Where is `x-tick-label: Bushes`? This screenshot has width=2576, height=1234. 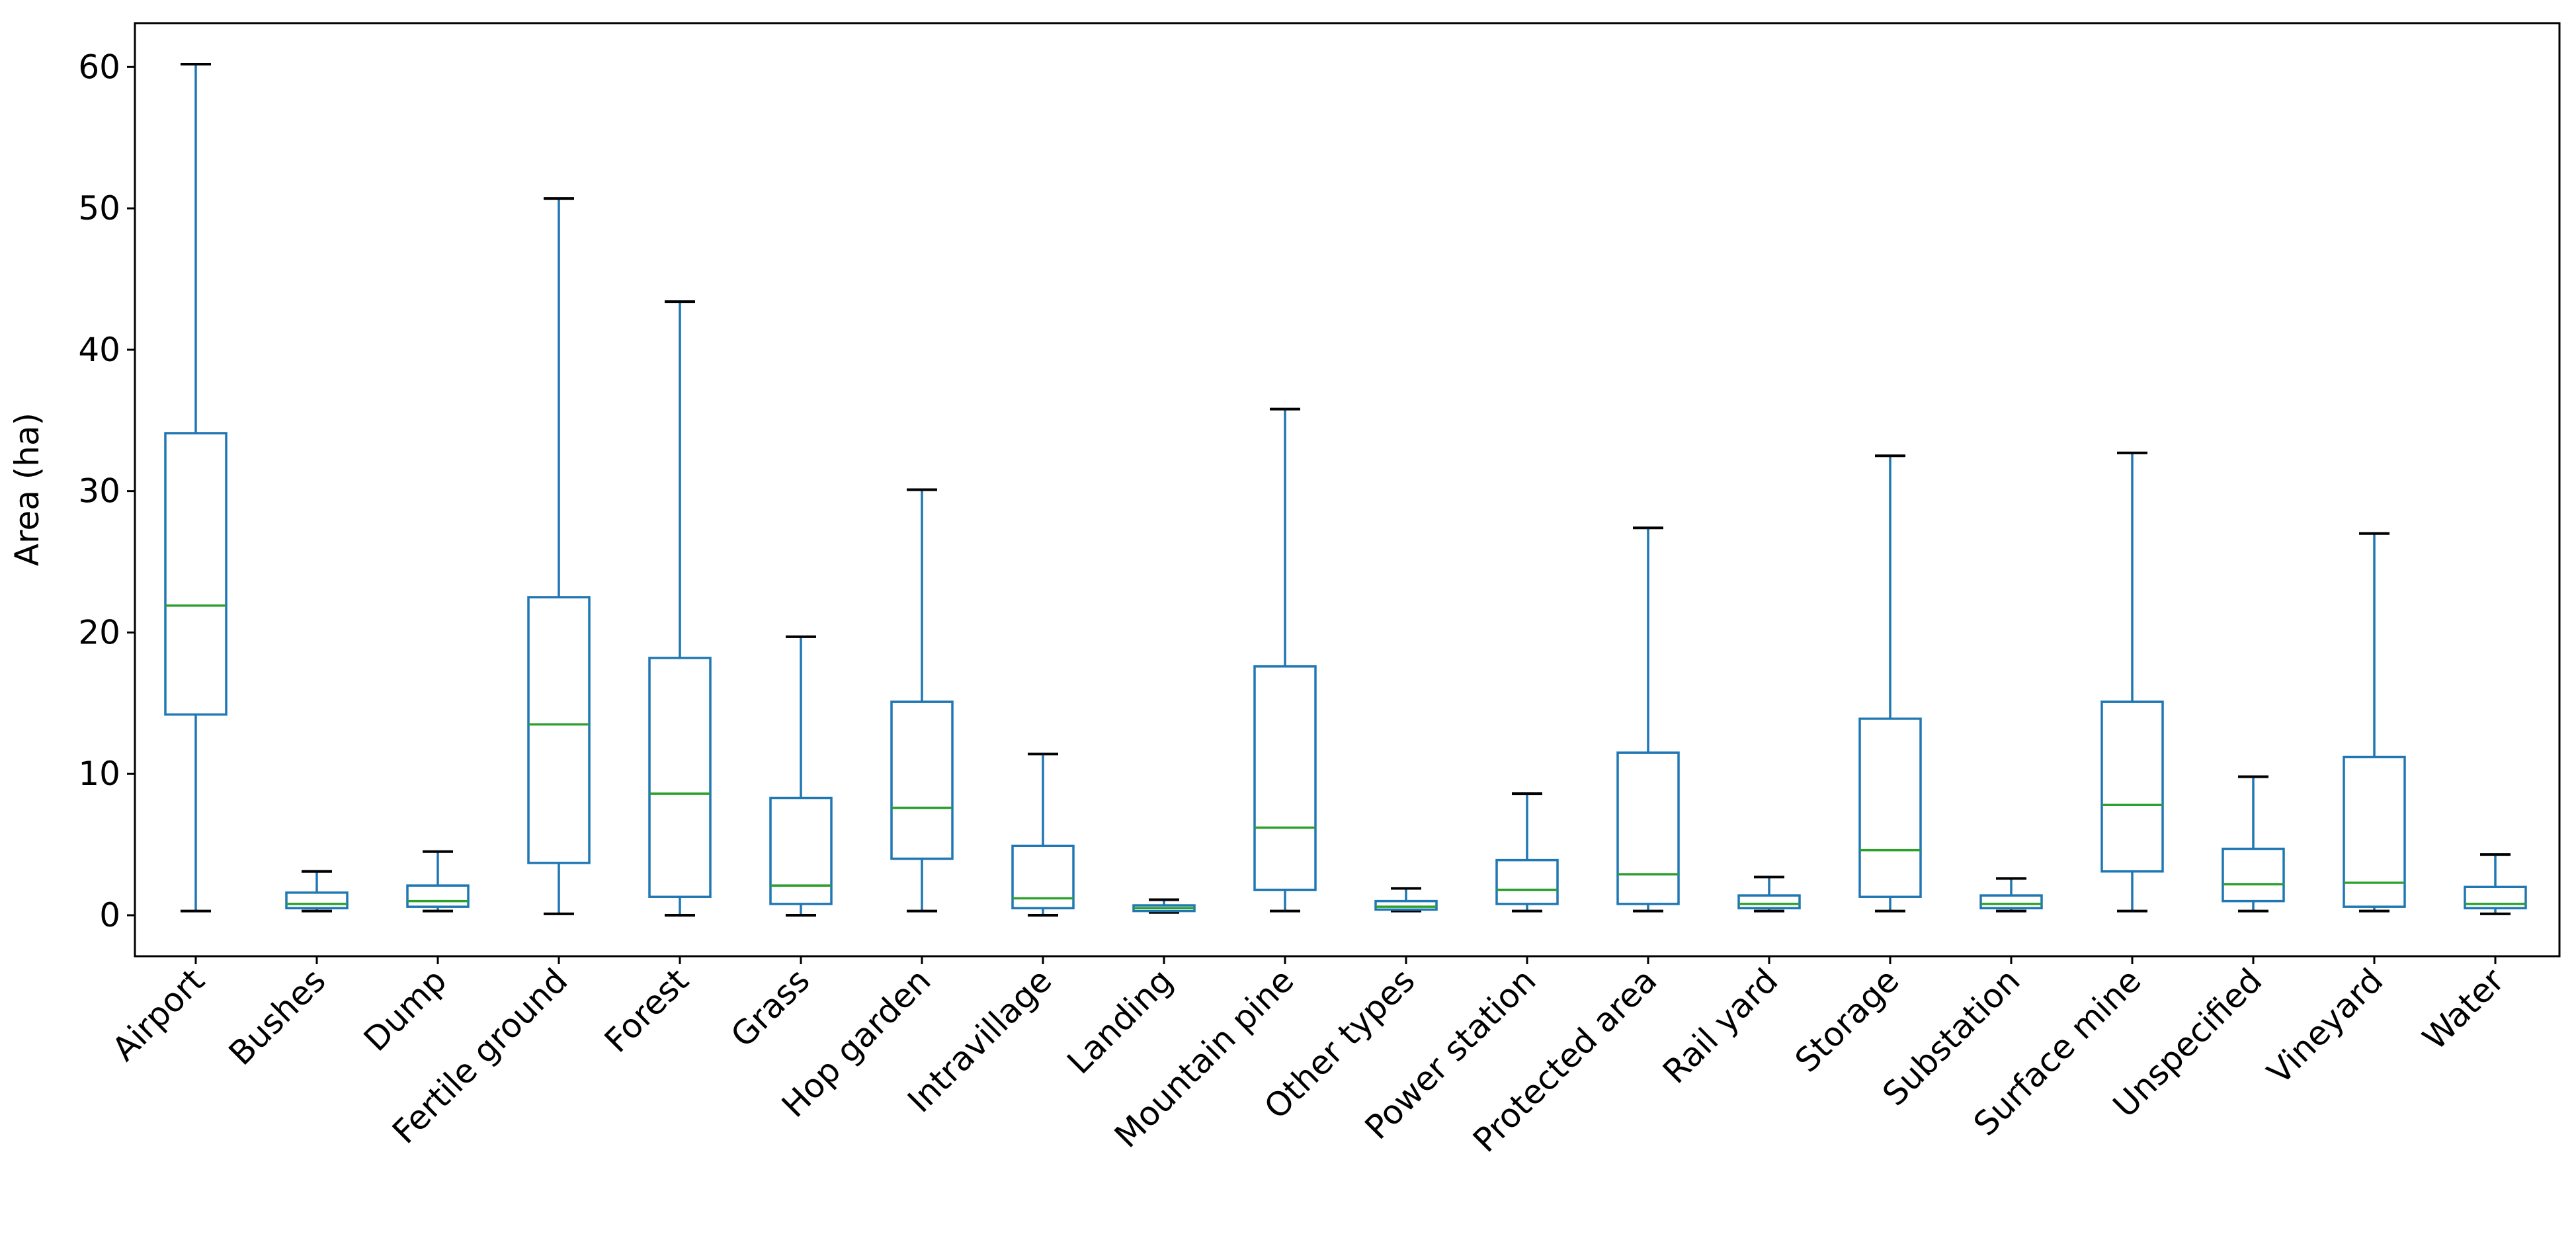
x-tick-label: Bushes is located at coordinates (277, 1017).